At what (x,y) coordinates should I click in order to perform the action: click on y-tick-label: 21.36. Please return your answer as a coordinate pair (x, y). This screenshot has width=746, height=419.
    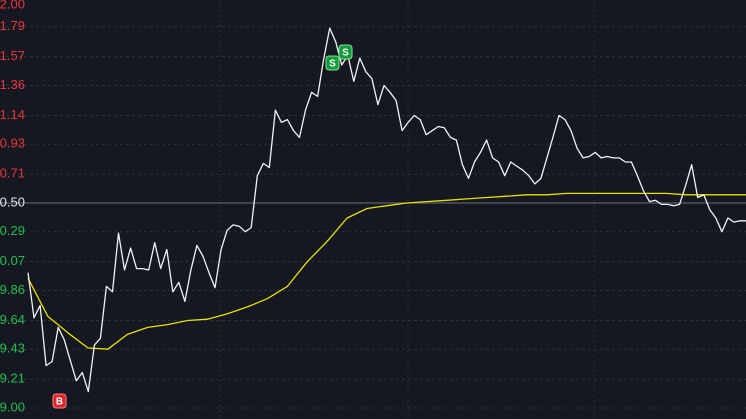
    Looking at the image, I should click on (12, 84).